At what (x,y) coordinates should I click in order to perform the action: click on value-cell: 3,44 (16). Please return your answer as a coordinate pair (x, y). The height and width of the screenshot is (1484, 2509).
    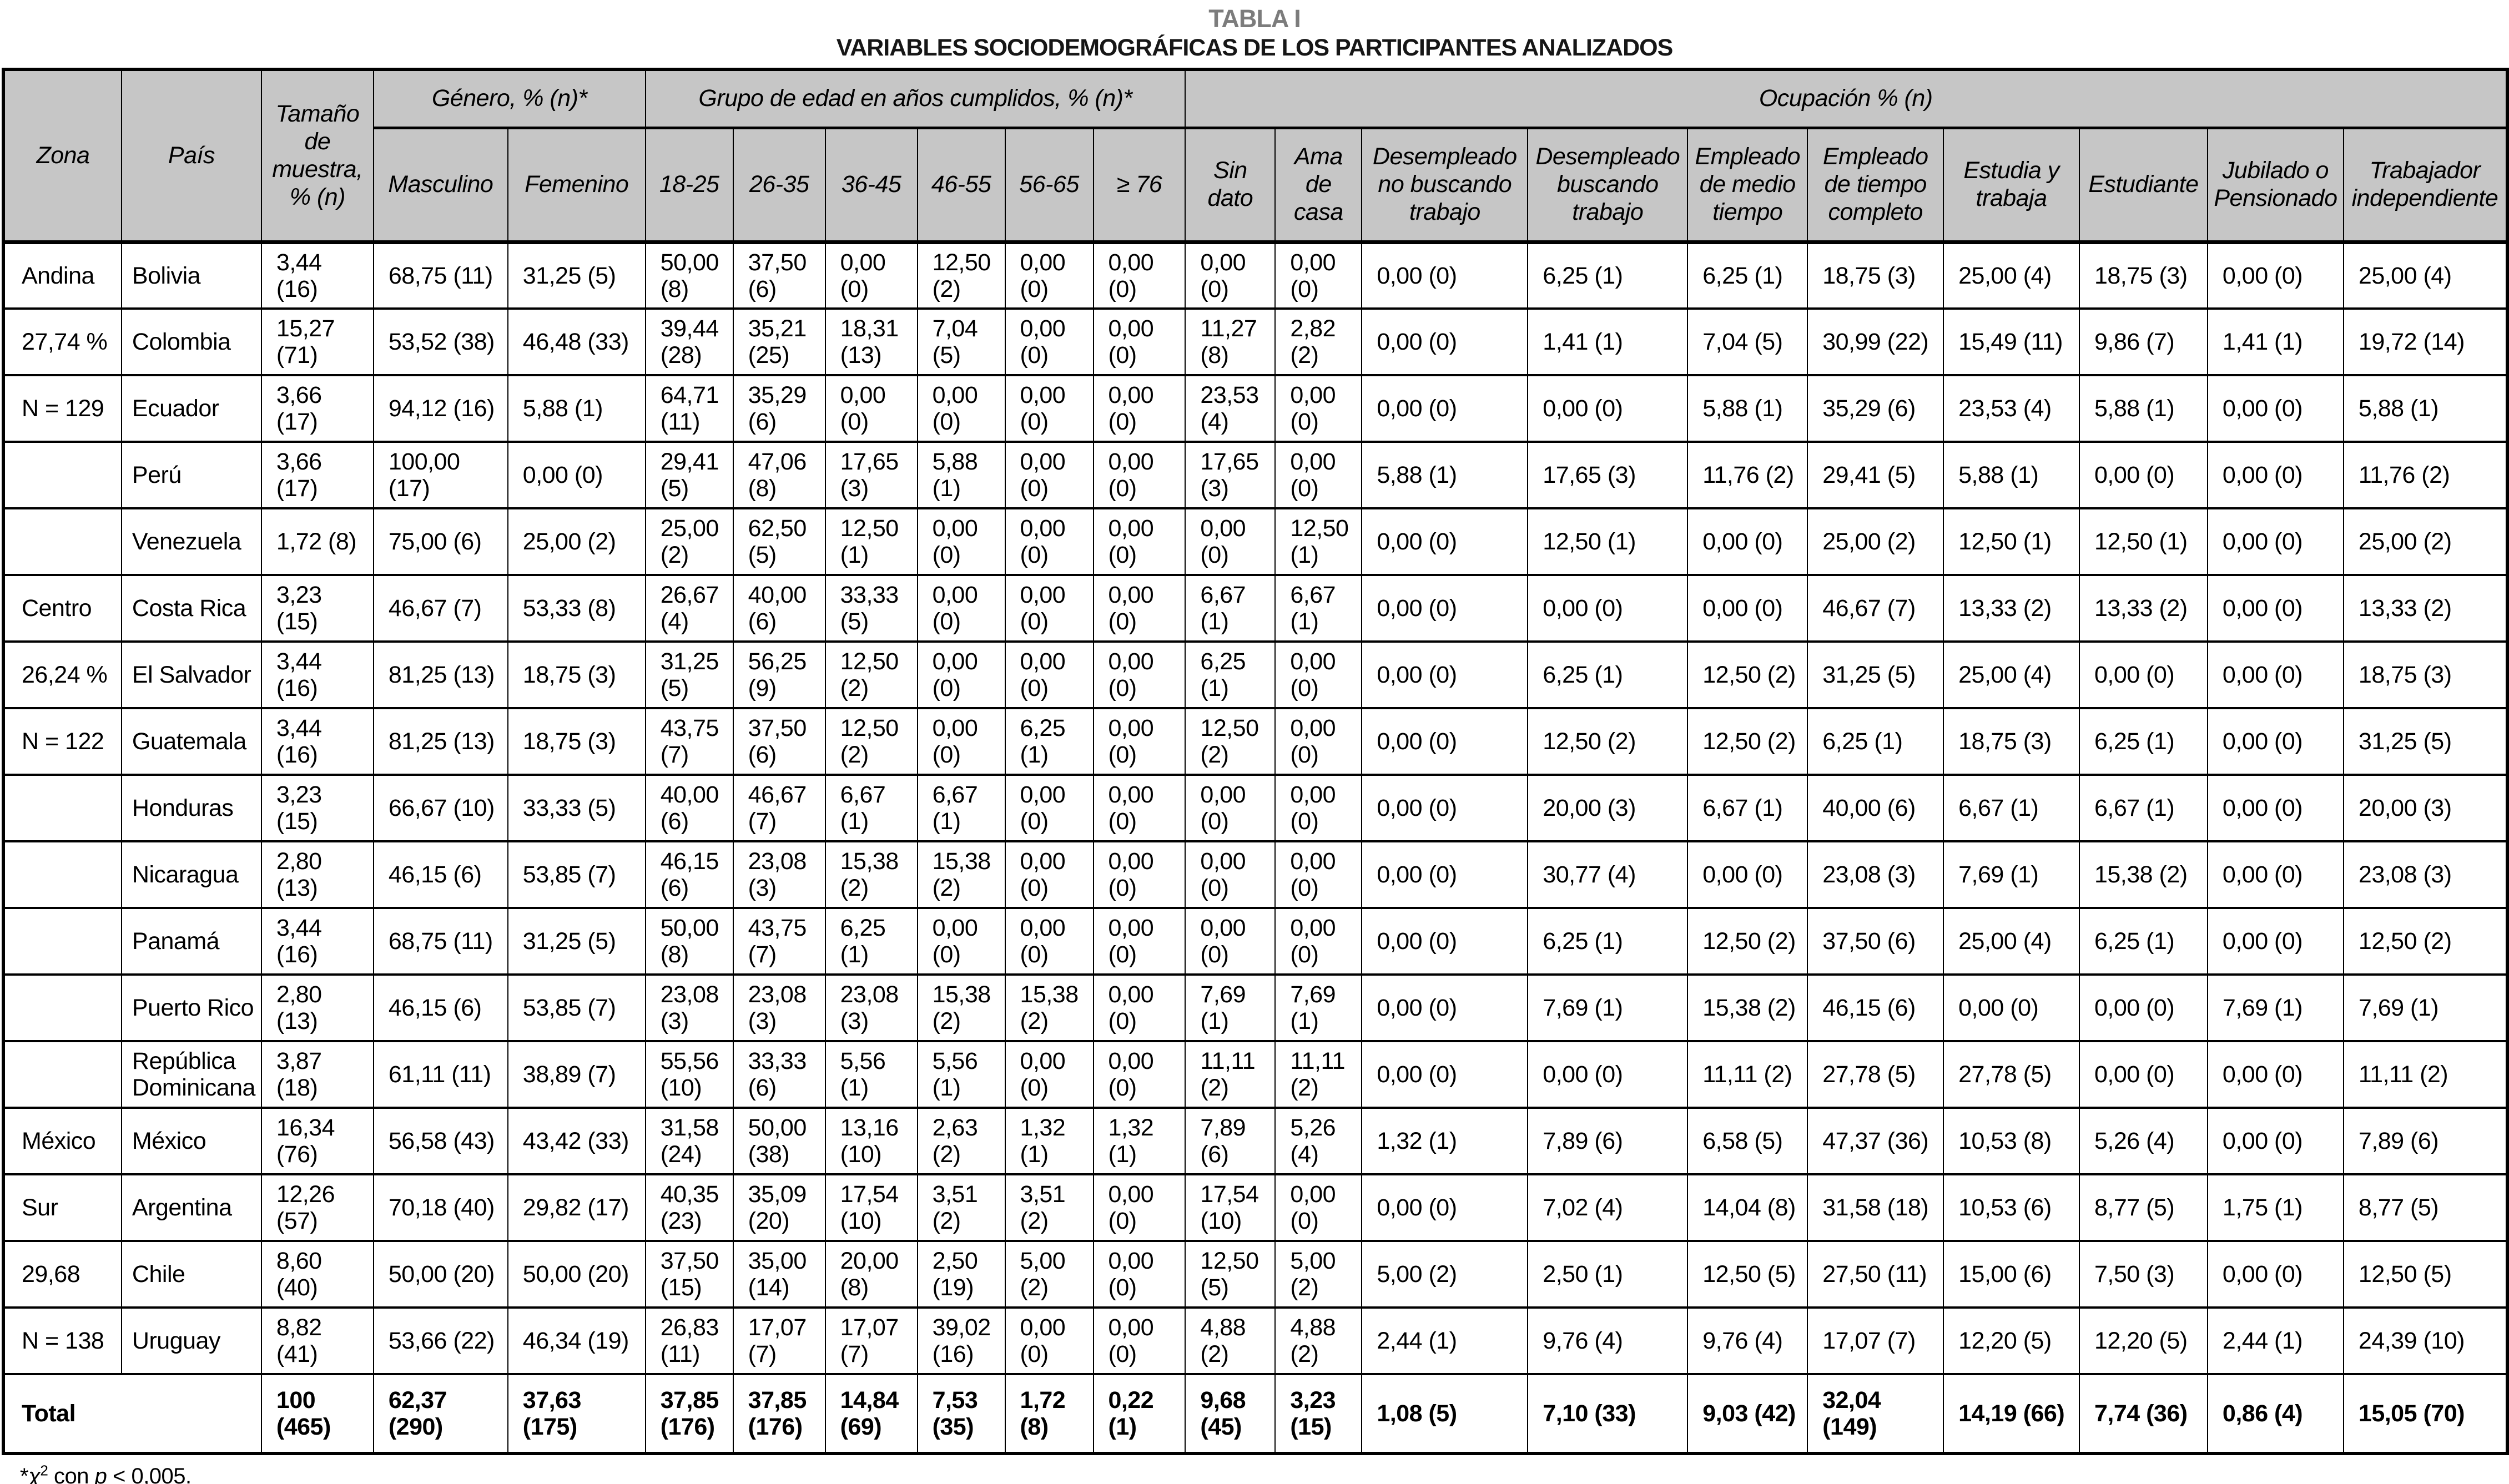
    Looking at the image, I should click on (317, 741).